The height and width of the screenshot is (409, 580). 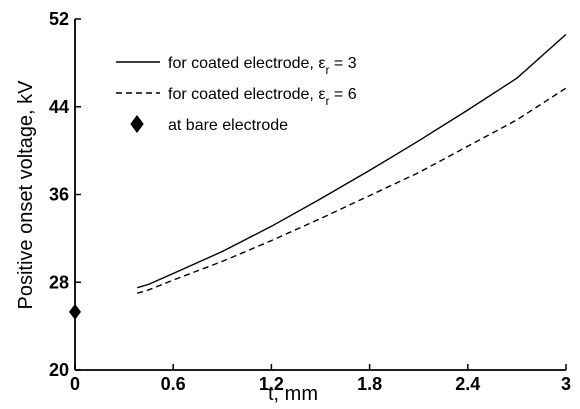 What do you see at coordinates (271, 384) in the screenshot?
I see `x-tick-label: 1.2` at bounding box center [271, 384].